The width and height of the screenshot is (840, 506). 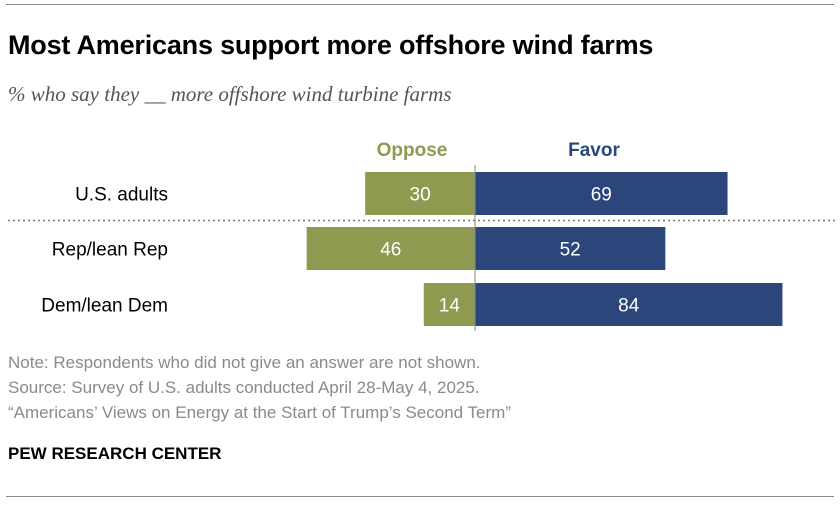 I want to click on bottom-rule, so click(x=420, y=496).